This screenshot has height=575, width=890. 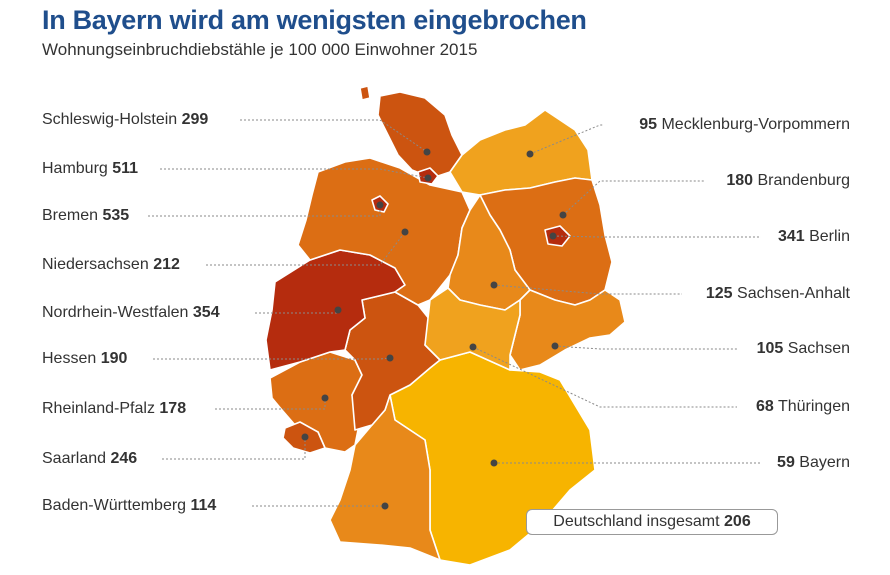 I want to click on state-value: 114, so click(x=203, y=505).